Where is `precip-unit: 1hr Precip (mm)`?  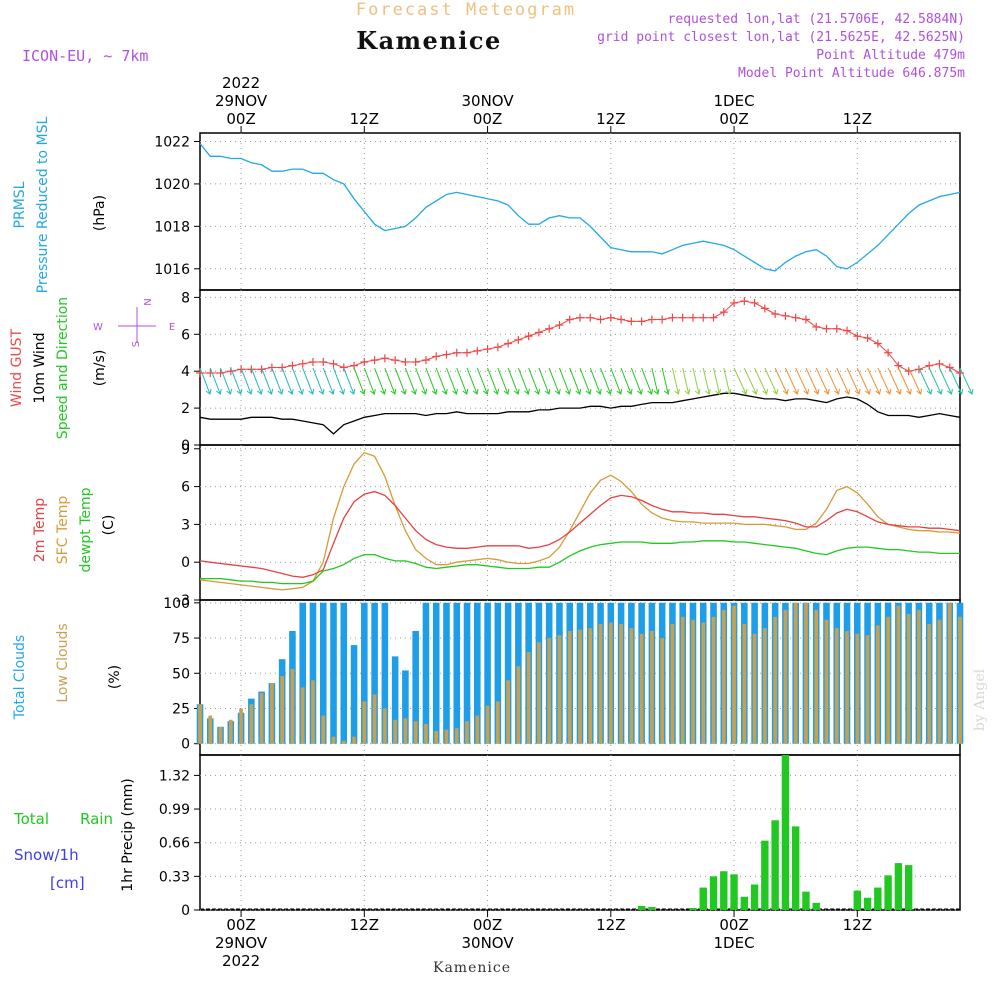 precip-unit: 1hr Precip (mm) is located at coordinates (128, 834).